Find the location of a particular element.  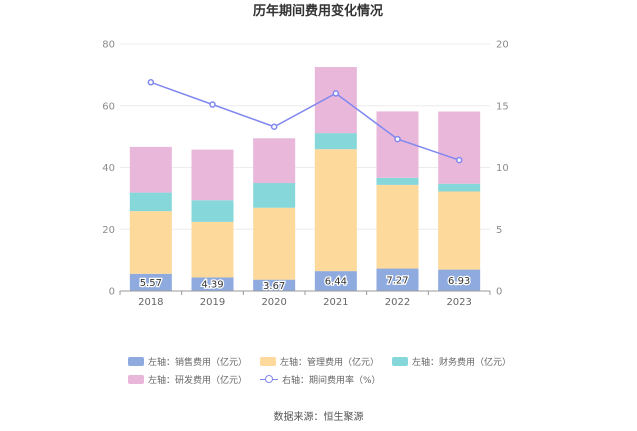

legend-swatch-finance is located at coordinates (400, 361).